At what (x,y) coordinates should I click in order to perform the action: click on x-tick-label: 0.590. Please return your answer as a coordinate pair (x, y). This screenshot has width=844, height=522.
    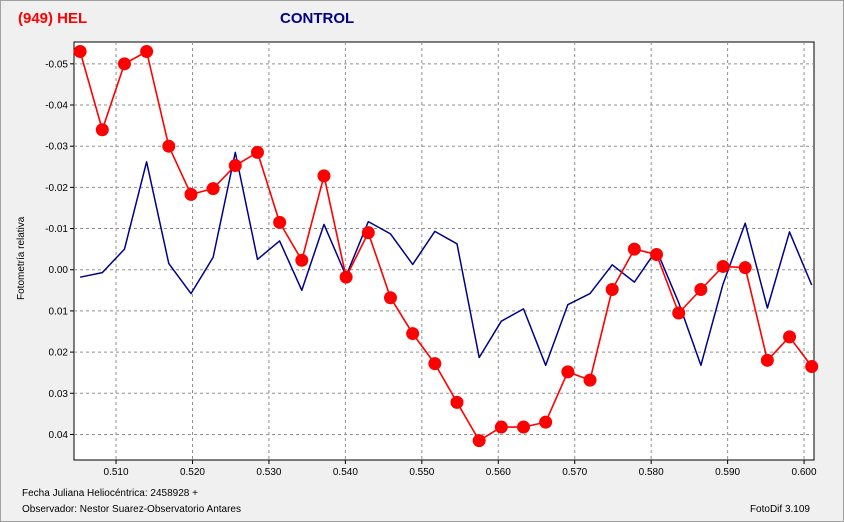
    Looking at the image, I should click on (727, 472).